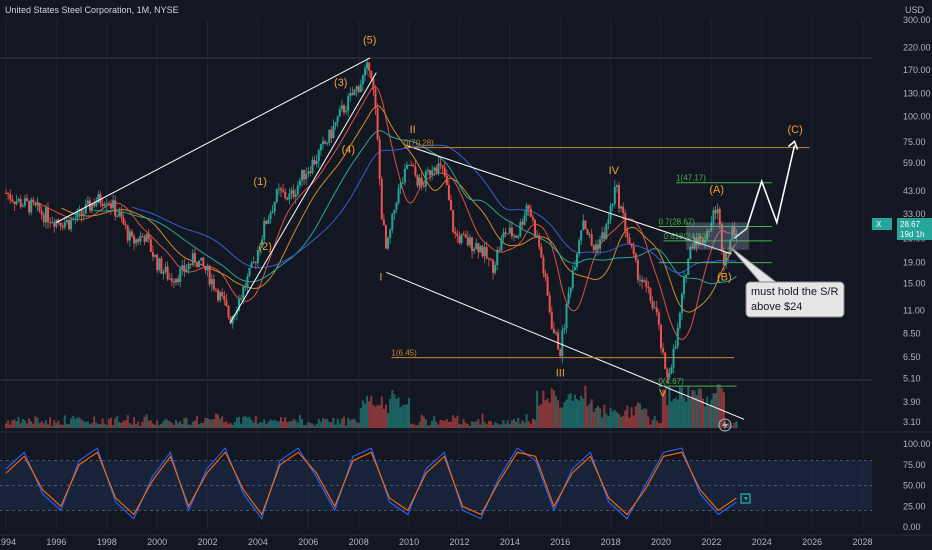  What do you see at coordinates (745, 498) in the screenshot?
I see `alert-icon` at bounding box center [745, 498].